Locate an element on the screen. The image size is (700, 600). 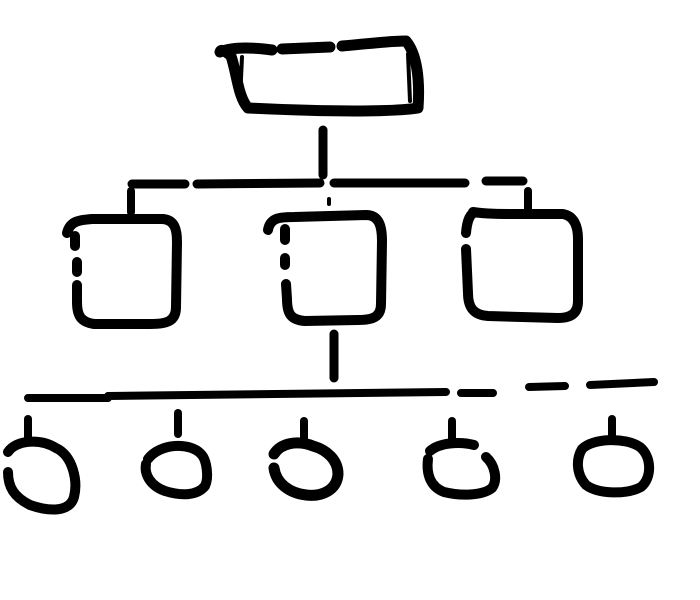
level-3-nodes is located at coordinates (329, 475).